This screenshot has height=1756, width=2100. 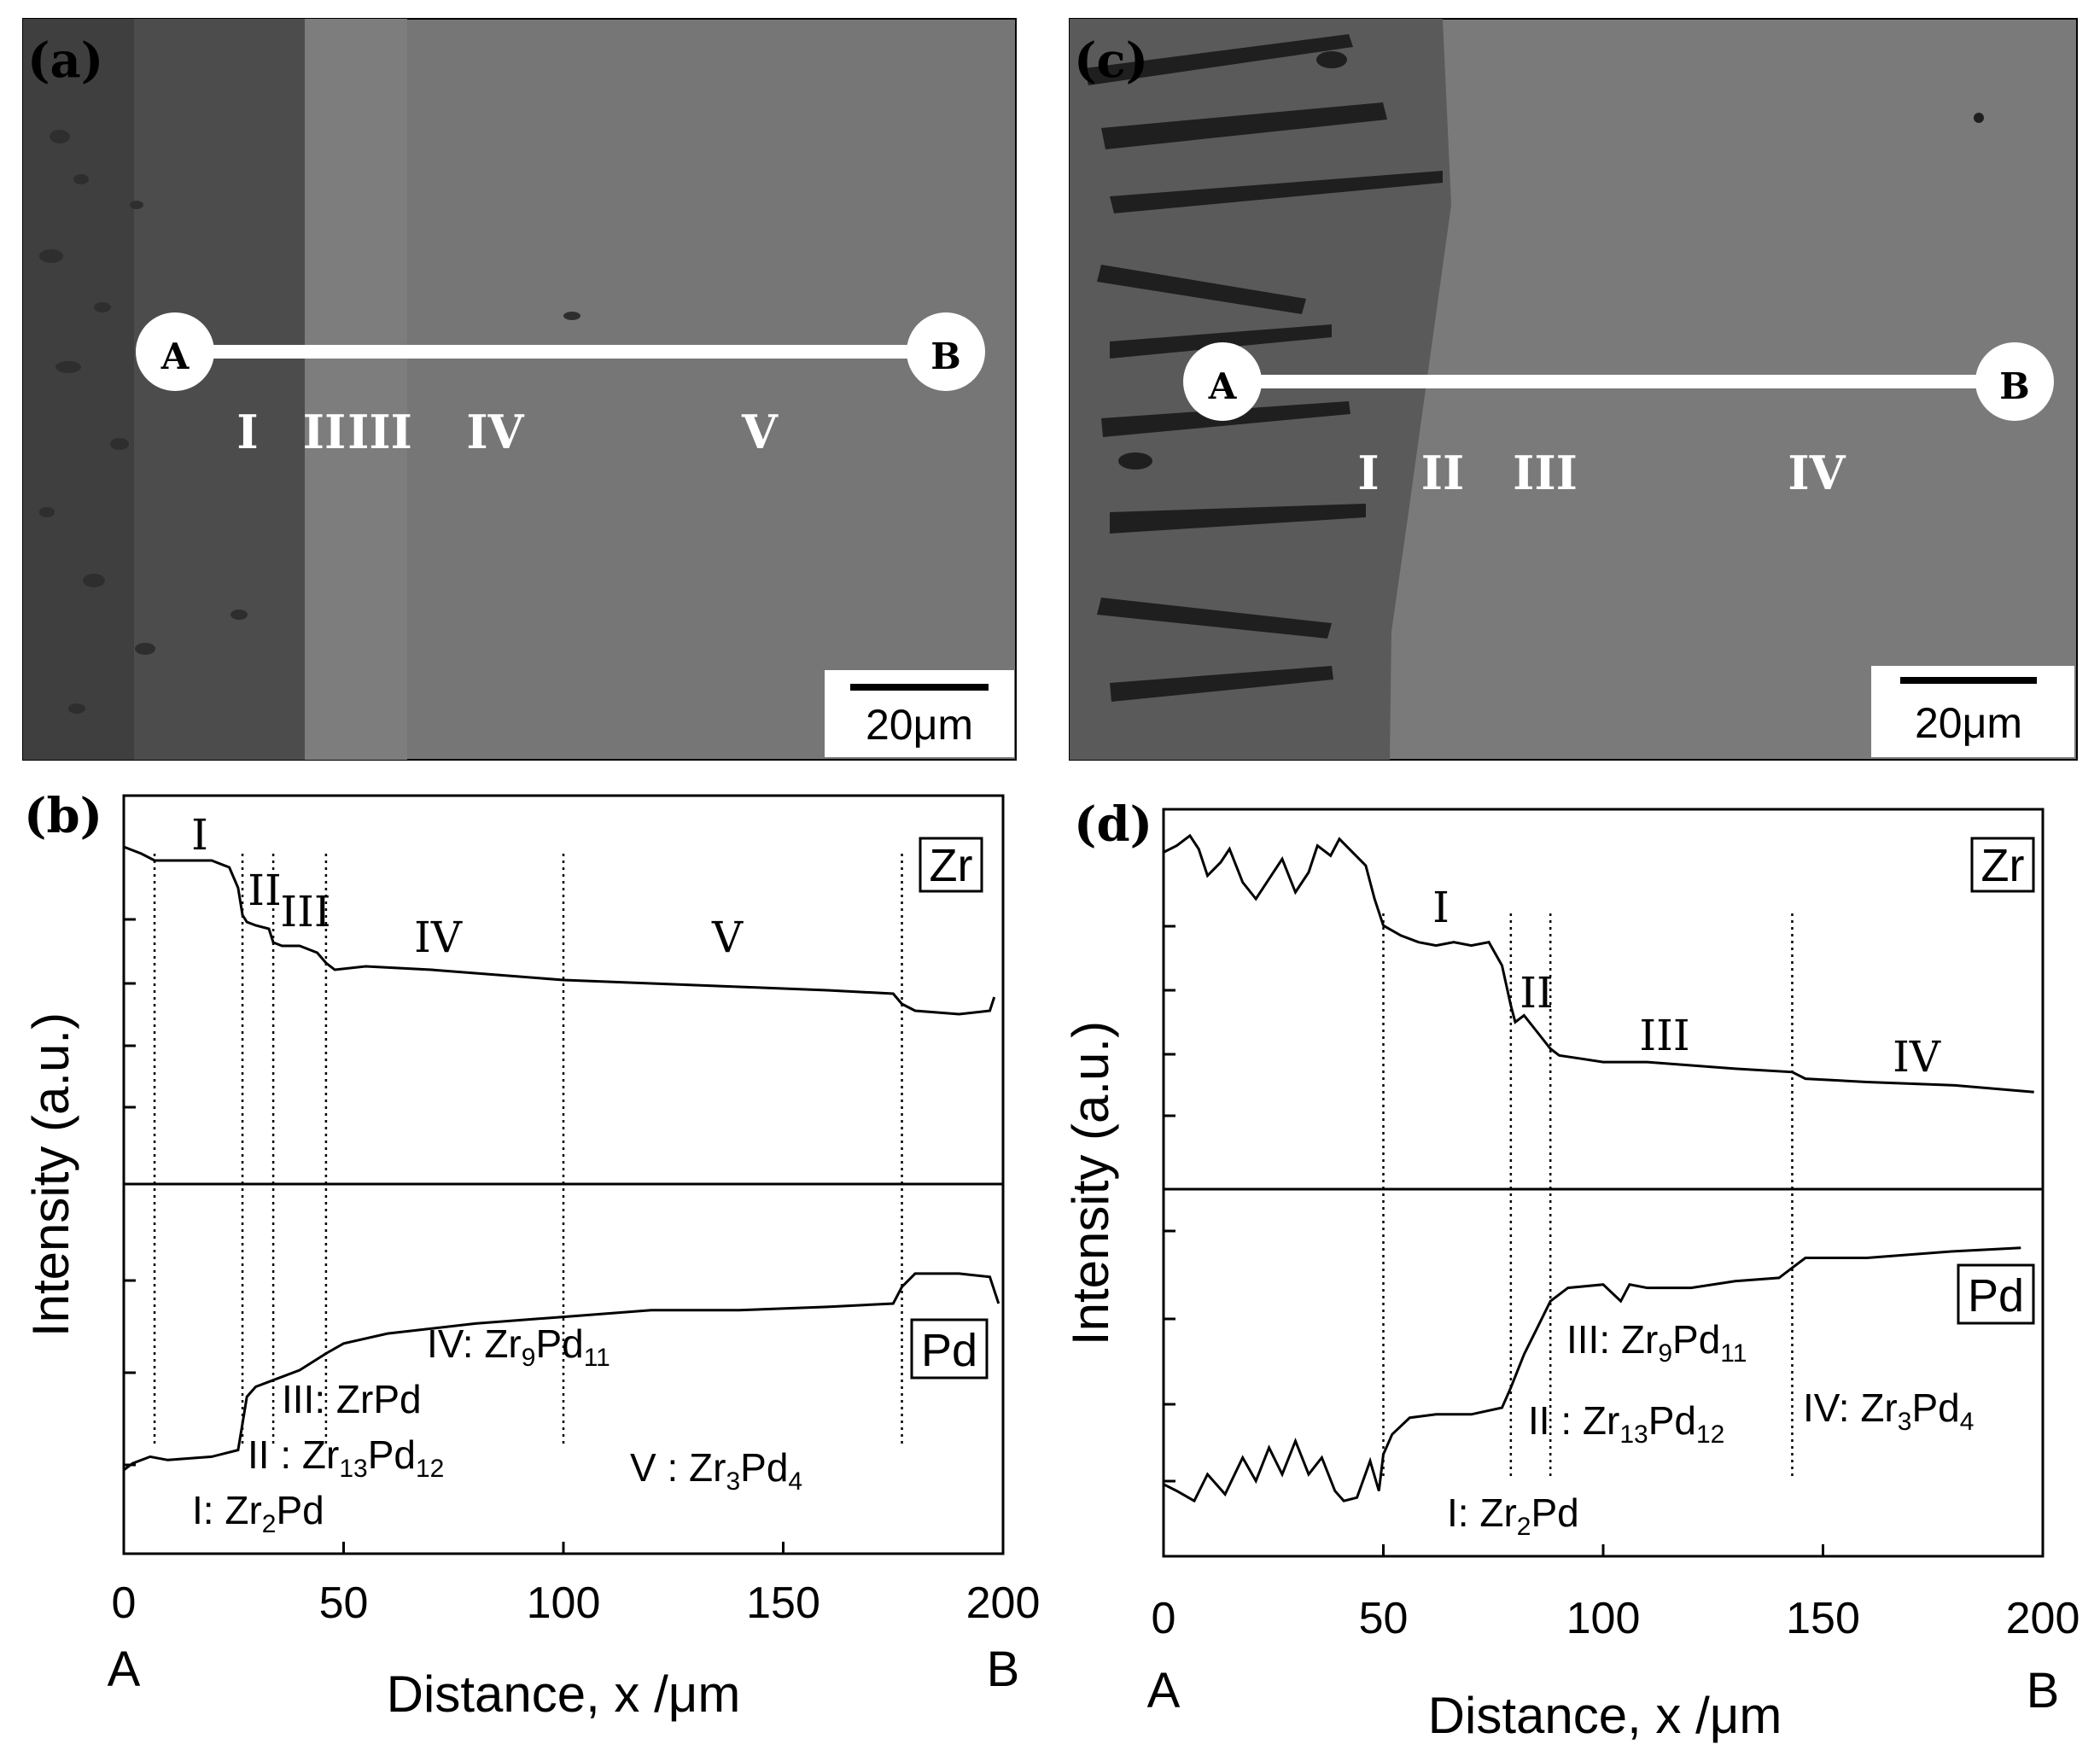 I want to click on panel-b-zr-legend-box, so click(x=951, y=865).